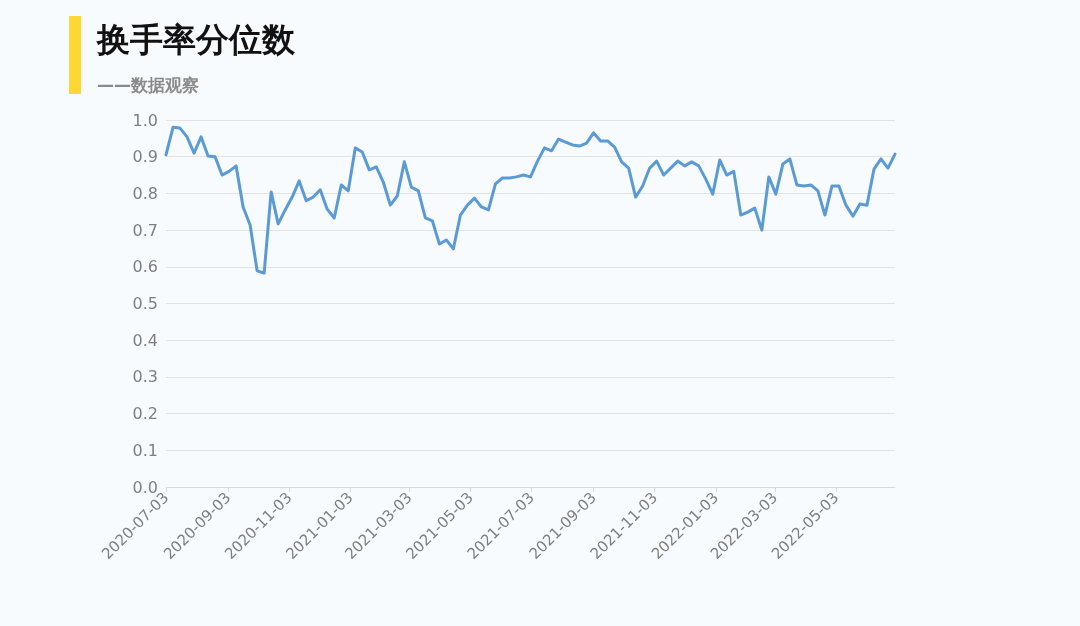 This screenshot has width=1080, height=626. I want to click on y-tick-label: 0.5, so click(145, 303).